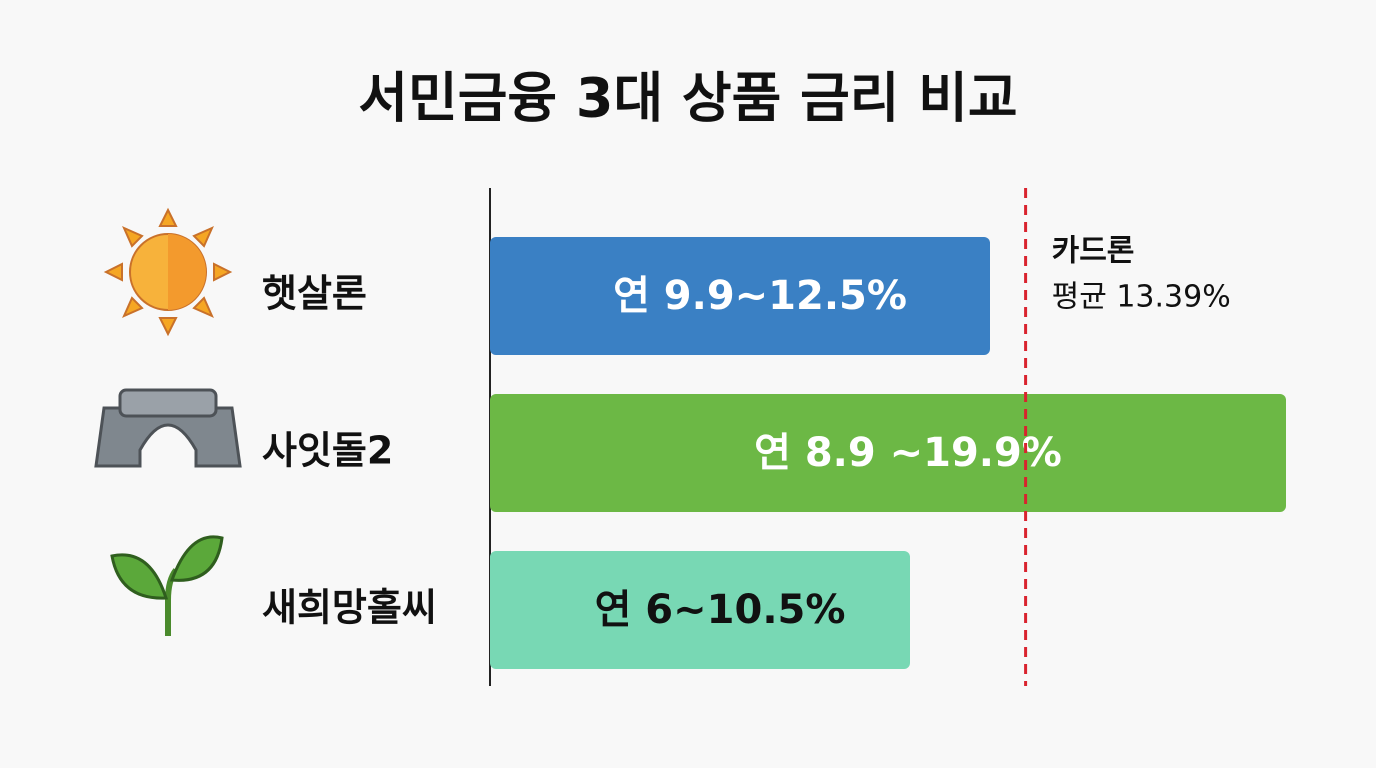 The width and height of the screenshot is (1376, 768). What do you see at coordinates (327, 451) in the screenshot?
I see `category-label: 사잇돌2` at bounding box center [327, 451].